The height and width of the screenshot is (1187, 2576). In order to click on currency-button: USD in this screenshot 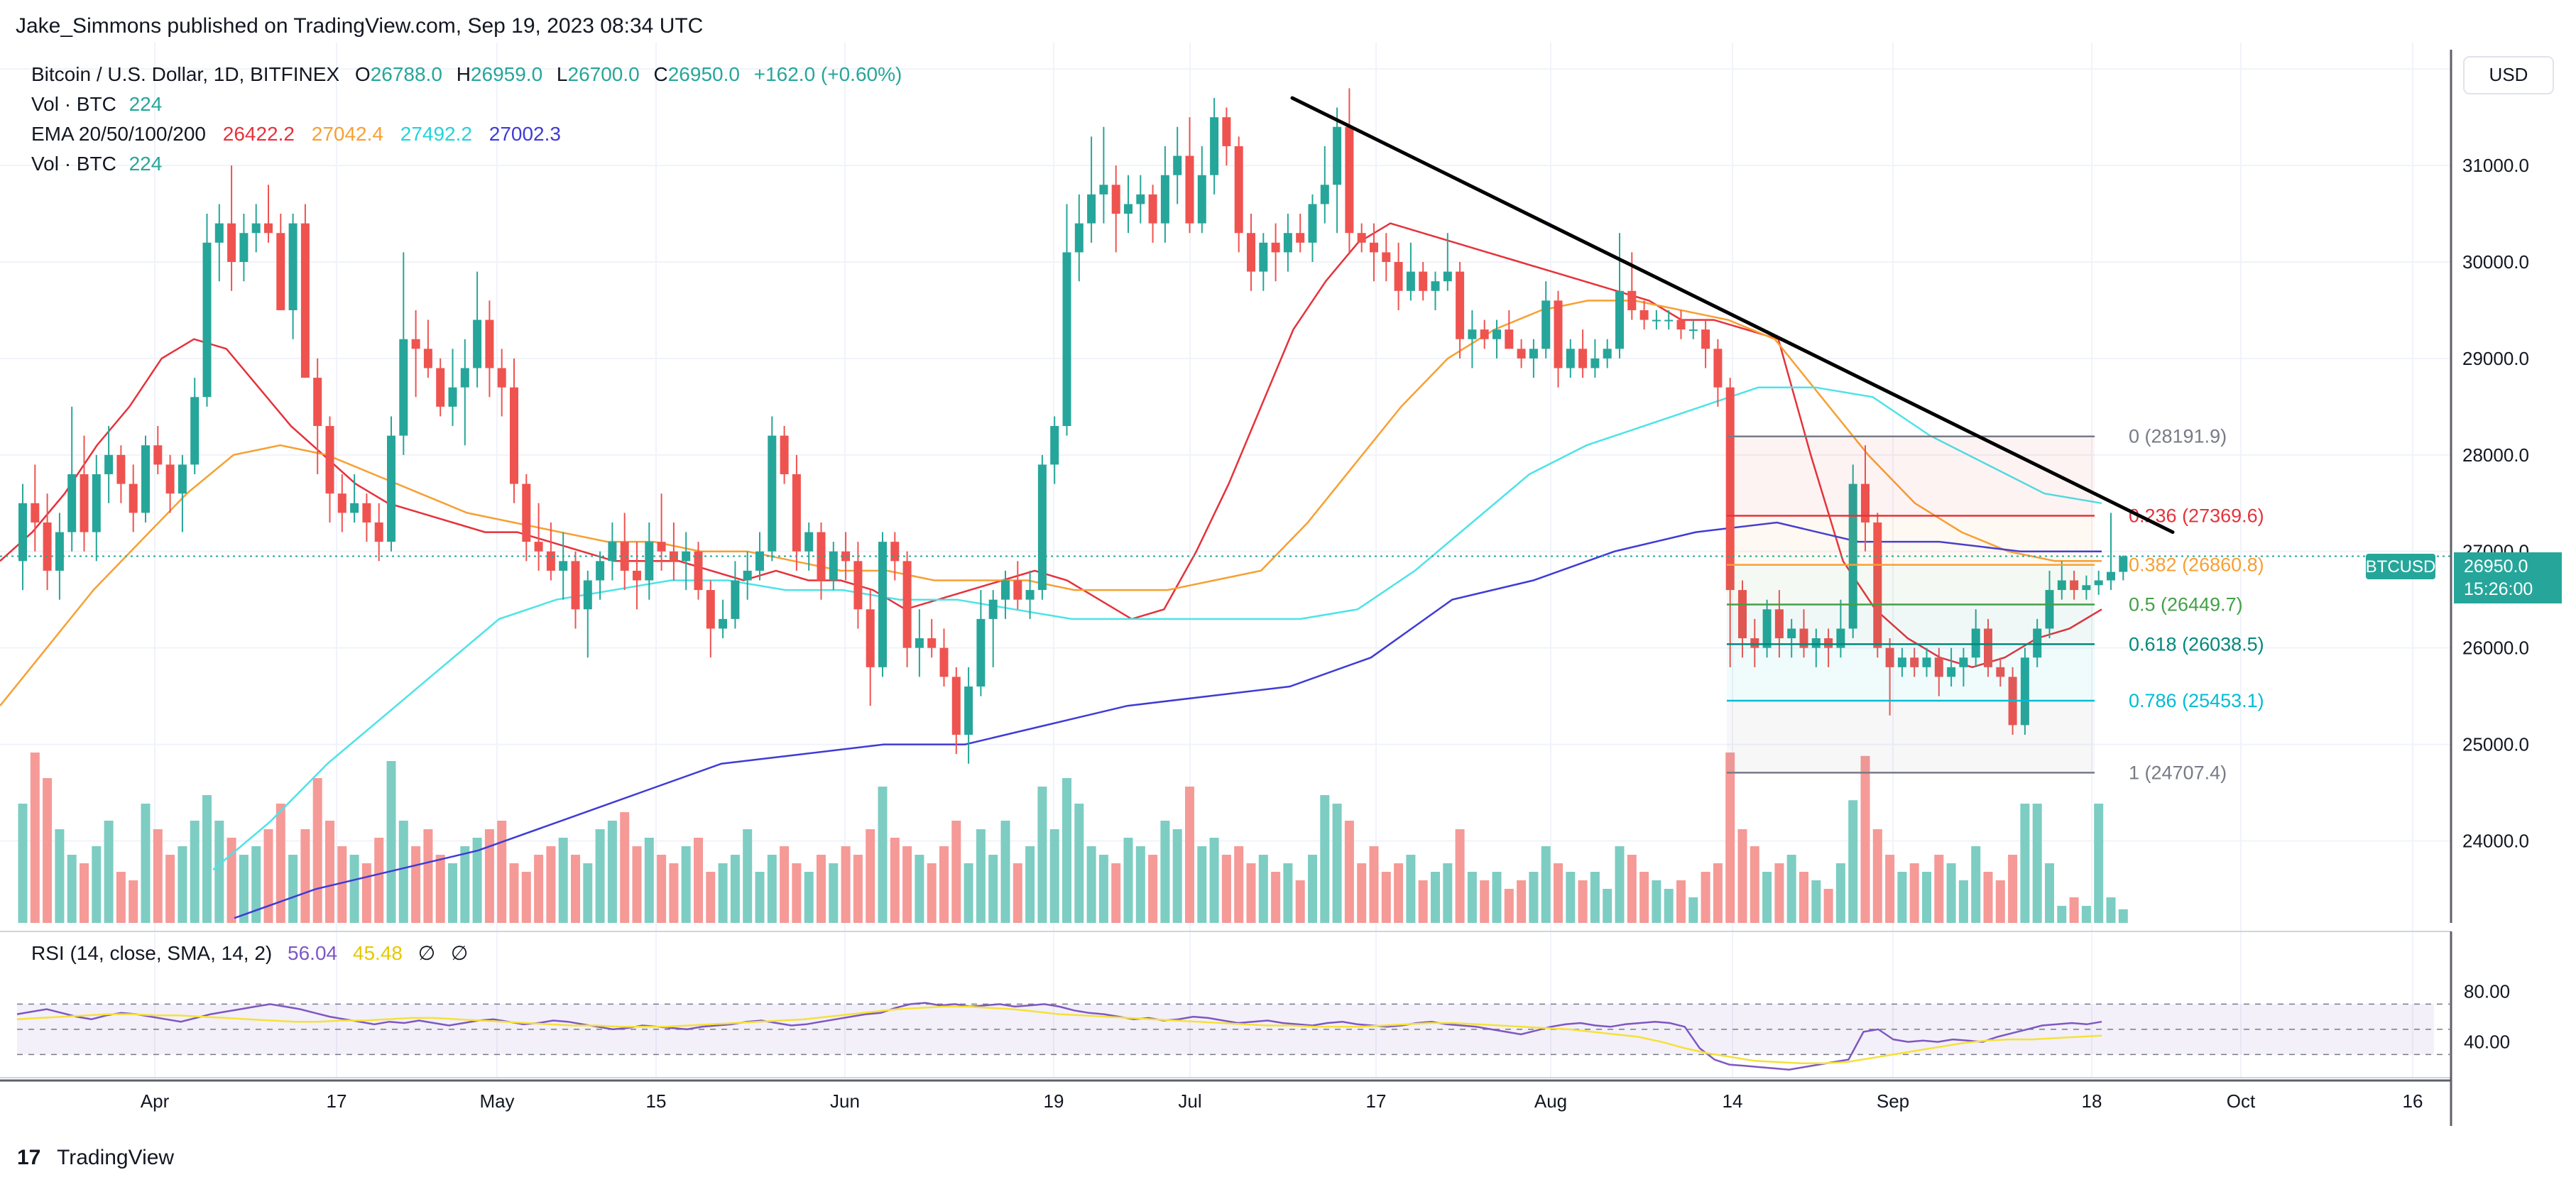, I will do `click(2508, 75)`.